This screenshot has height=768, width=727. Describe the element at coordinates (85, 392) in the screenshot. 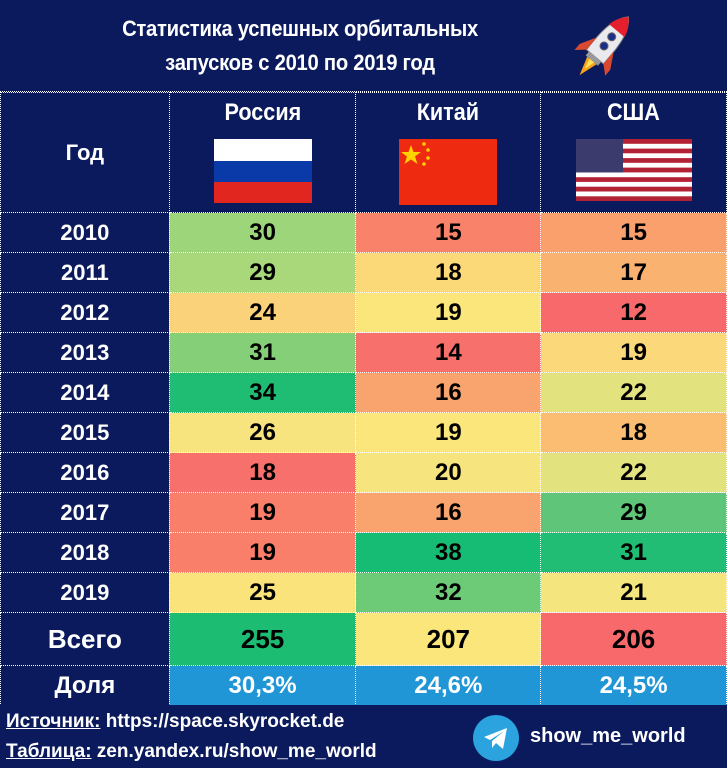

I see `year-cell: 2014` at that location.